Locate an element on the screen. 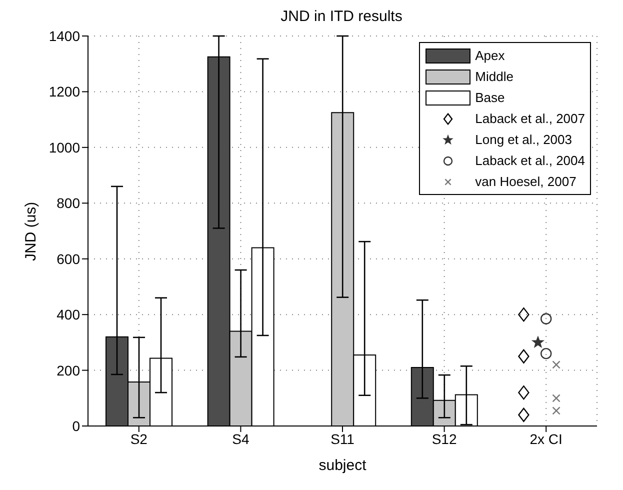 The image size is (623, 490). legend-label: Laback et al., 2007 is located at coordinates (530, 118).